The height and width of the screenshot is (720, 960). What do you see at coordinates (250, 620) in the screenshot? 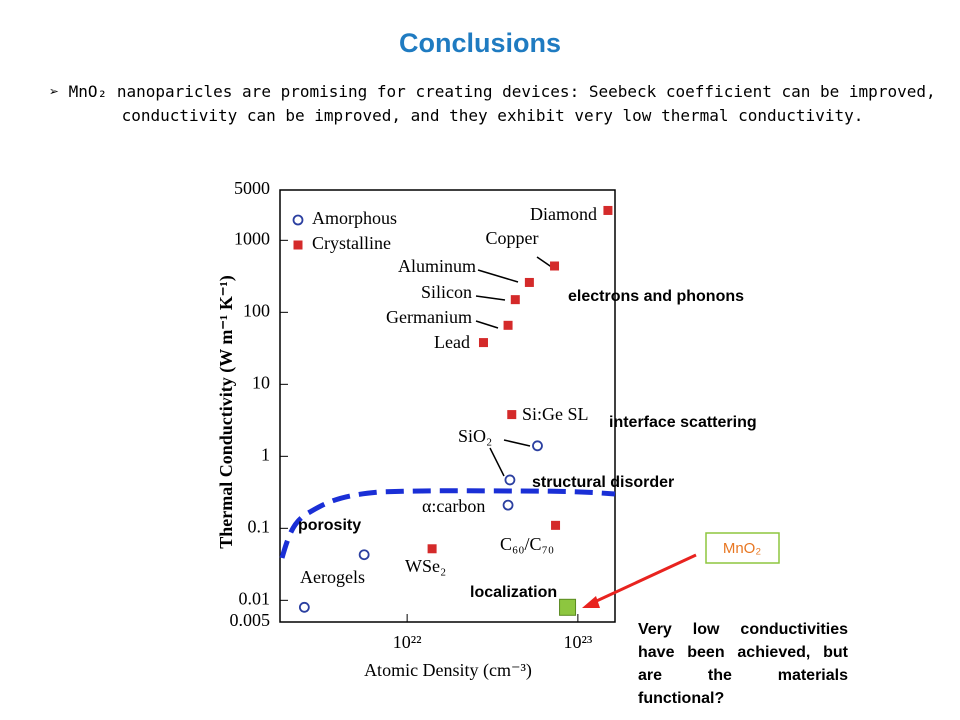
I see `y-tick-label: 0.005` at bounding box center [250, 620].